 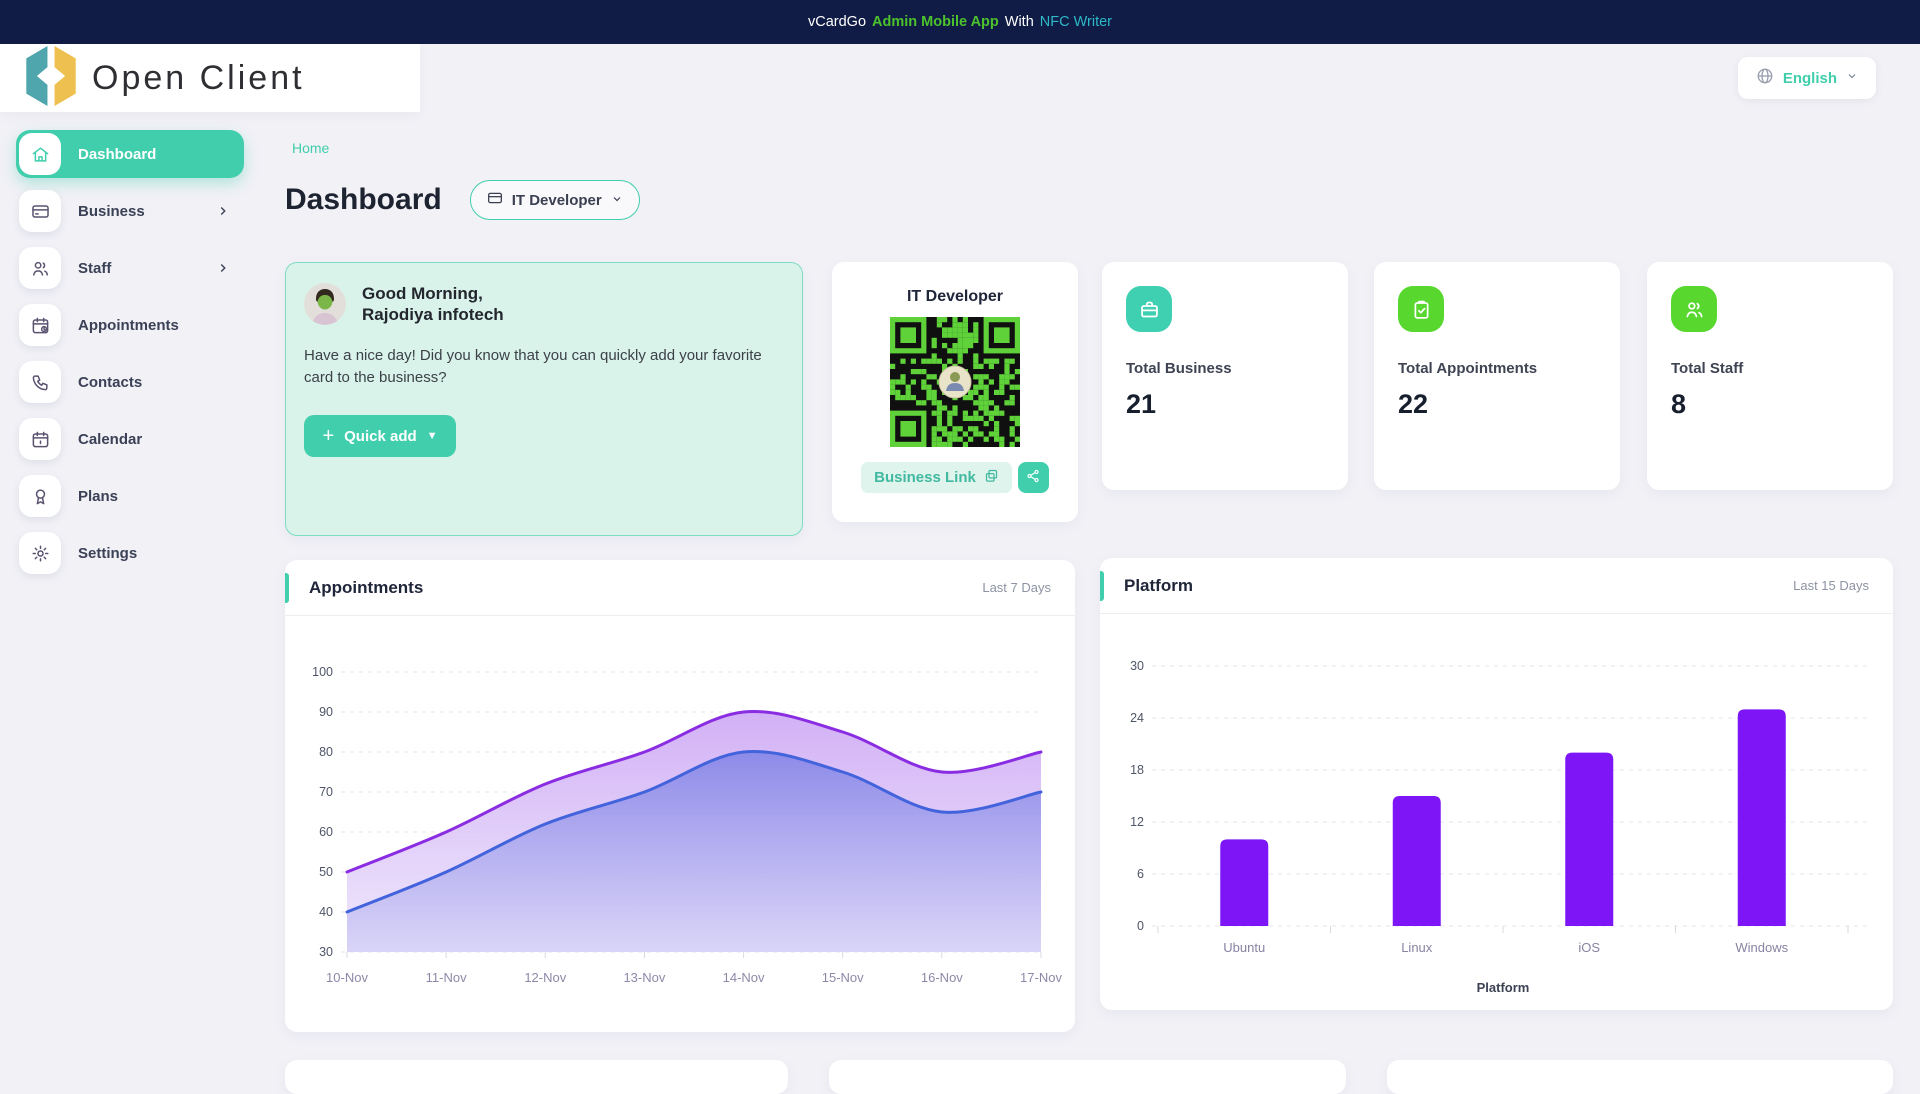 I want to click on phone-icon, so click(x=40, y=382).